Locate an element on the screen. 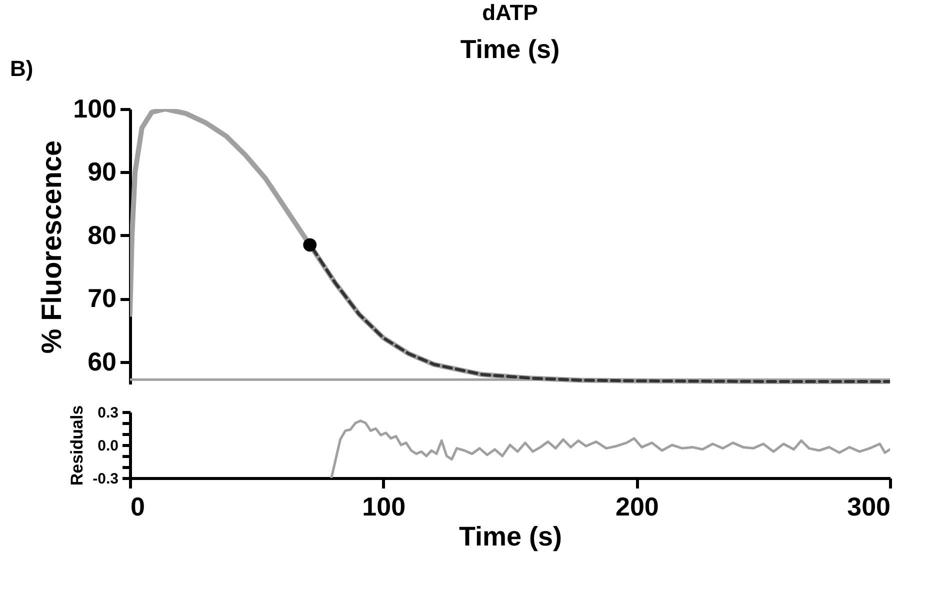  x-tick-label: 300 is located at coordinates (868, 507).